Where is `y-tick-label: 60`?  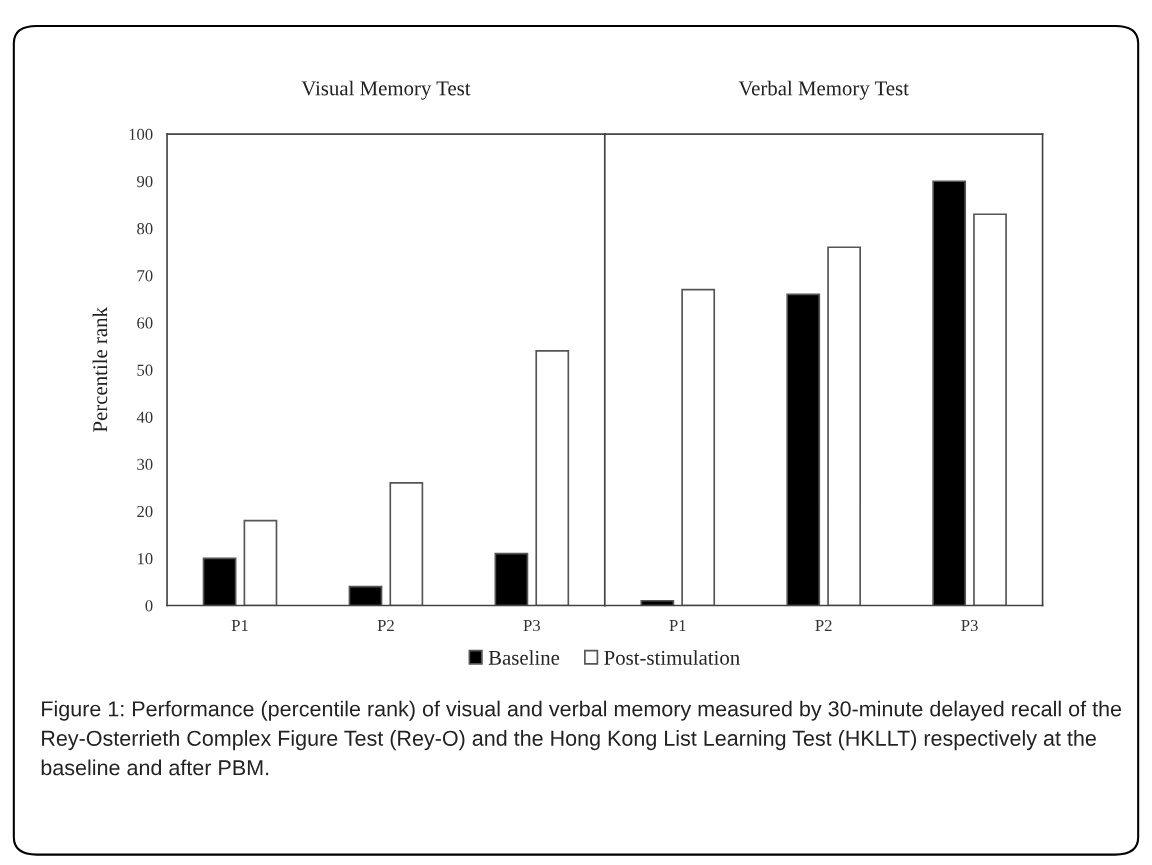
y-tick-label: 60 is located at coordinates (145, 323).